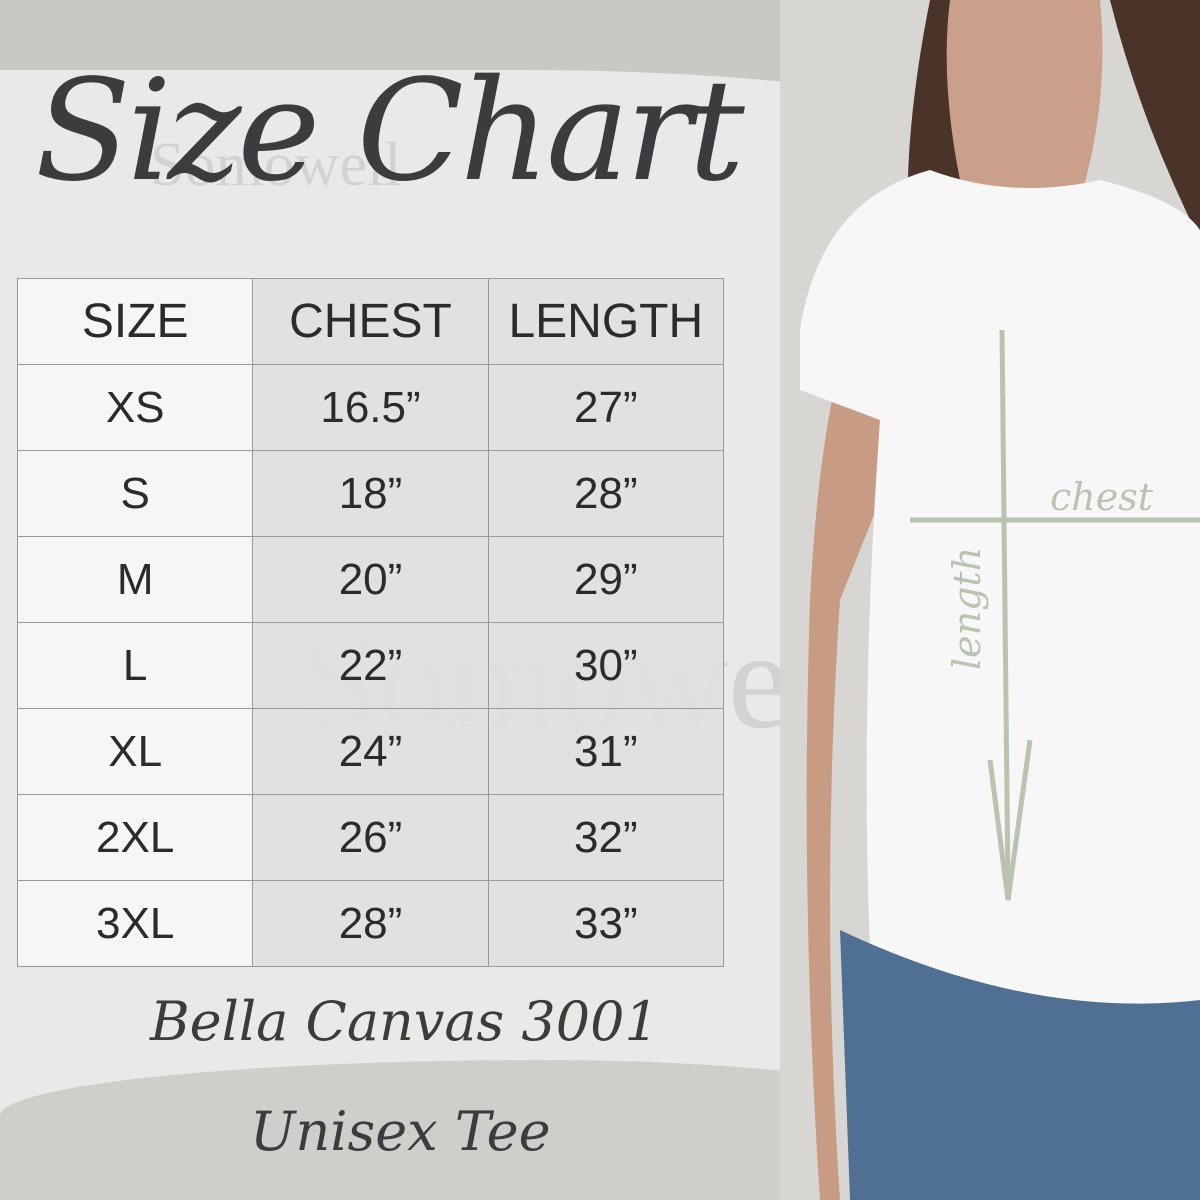 Image resolution: width=1200 pixels, height=1200 pixels. I want to click on hair, so click(1155, 120).